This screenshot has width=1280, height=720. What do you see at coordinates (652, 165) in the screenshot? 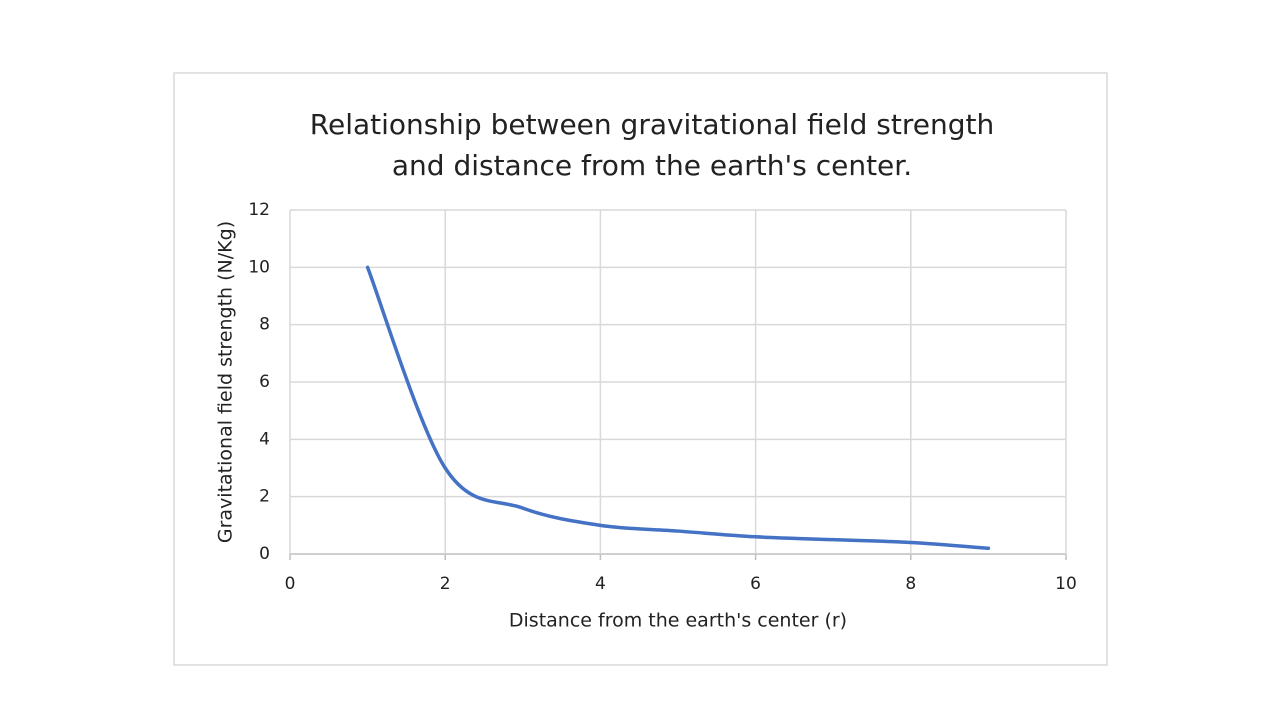
I see `chart-title: and distance from the earth's center.` at bounding box center [652, 165].